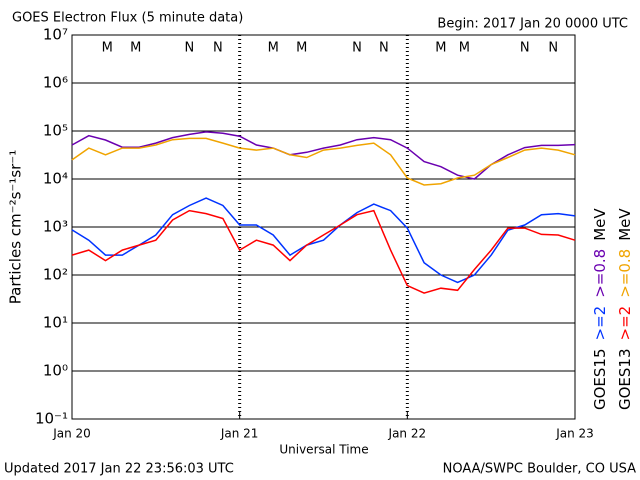 This screenshot has height=480, width=640. What do you see at coordinates (71, 434) in the screenshot?
I see `x-tick-label: Jan 20` at bounding box center [71, 434].